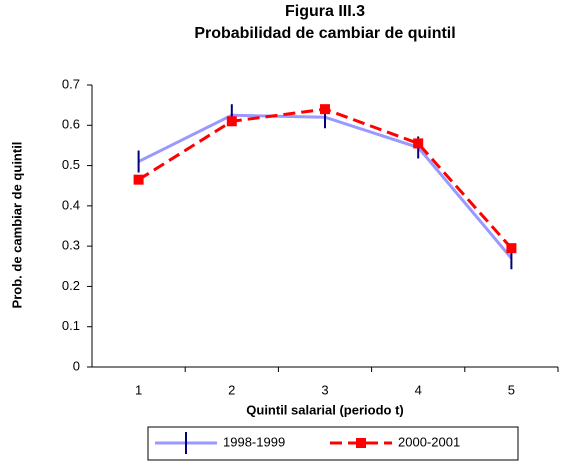 The height and width of the screenshot is (461, 561). Describe the element at coordinates (138, 389) in the screenshot. I see `x-tick-label: 1` at that location.